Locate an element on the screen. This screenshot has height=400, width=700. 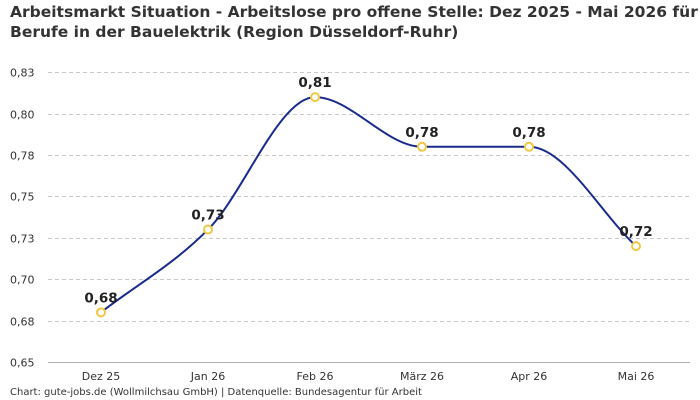
y-tick-label: 0,80 is located at coordinates (22, 115).